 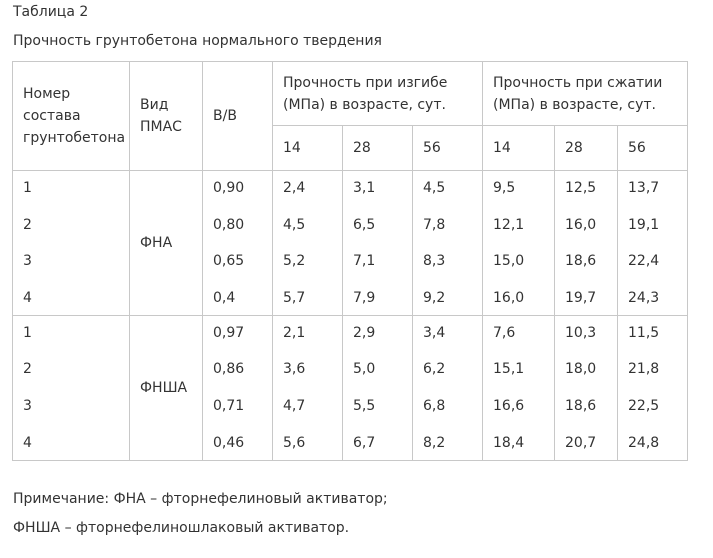 I want to click on cell: 0,46, so click(x=229, y=442).